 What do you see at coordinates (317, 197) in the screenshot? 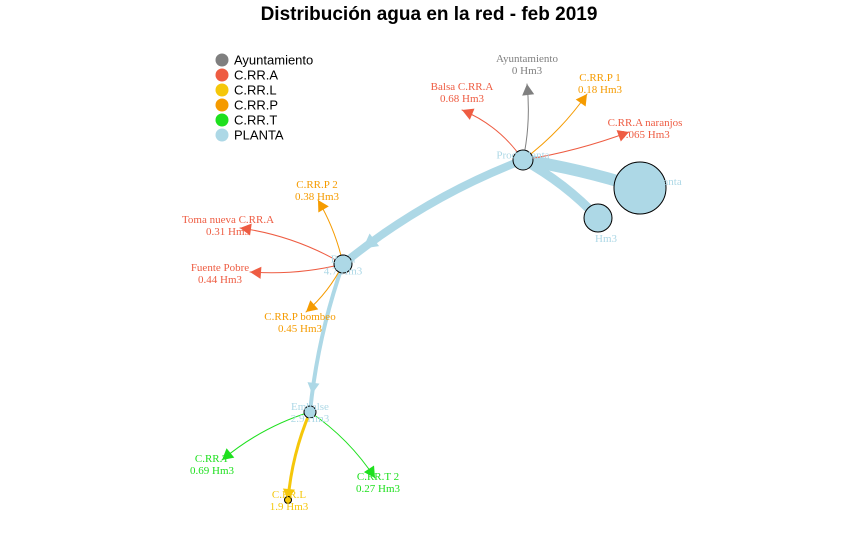
I see `node-value: 0.38 Hm3` at bounding box center [317, 197].